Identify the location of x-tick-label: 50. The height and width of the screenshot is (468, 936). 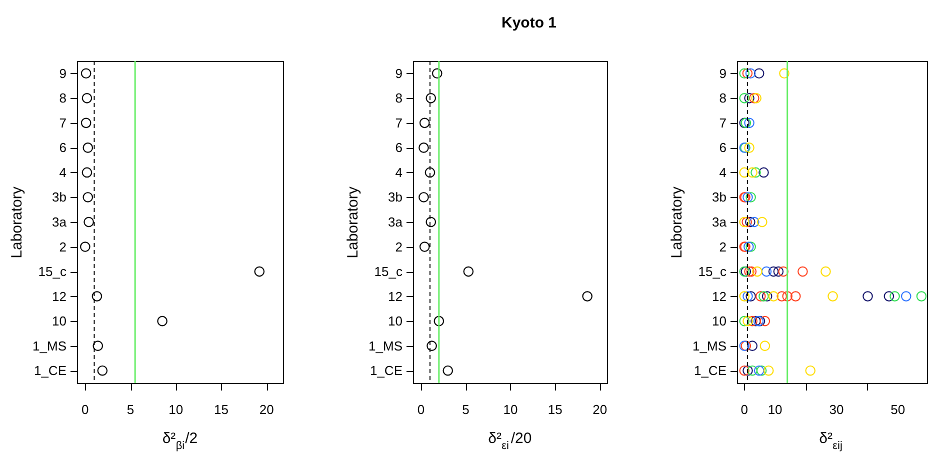
(898, 409).